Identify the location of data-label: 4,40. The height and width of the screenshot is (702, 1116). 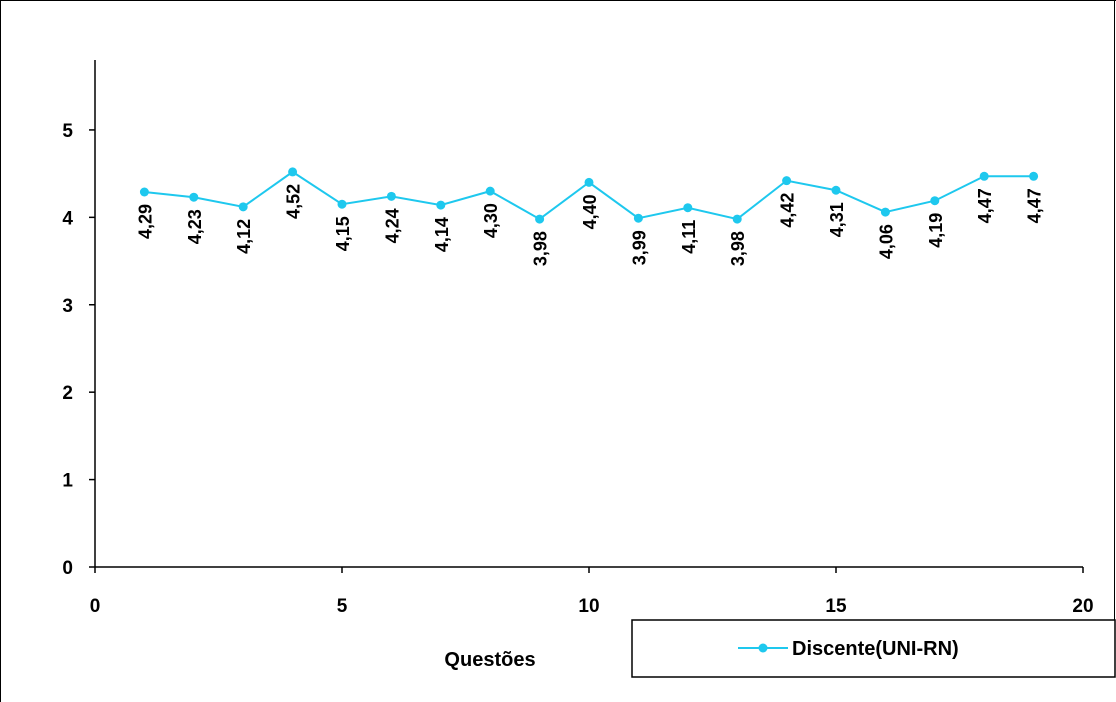
(590, 211).